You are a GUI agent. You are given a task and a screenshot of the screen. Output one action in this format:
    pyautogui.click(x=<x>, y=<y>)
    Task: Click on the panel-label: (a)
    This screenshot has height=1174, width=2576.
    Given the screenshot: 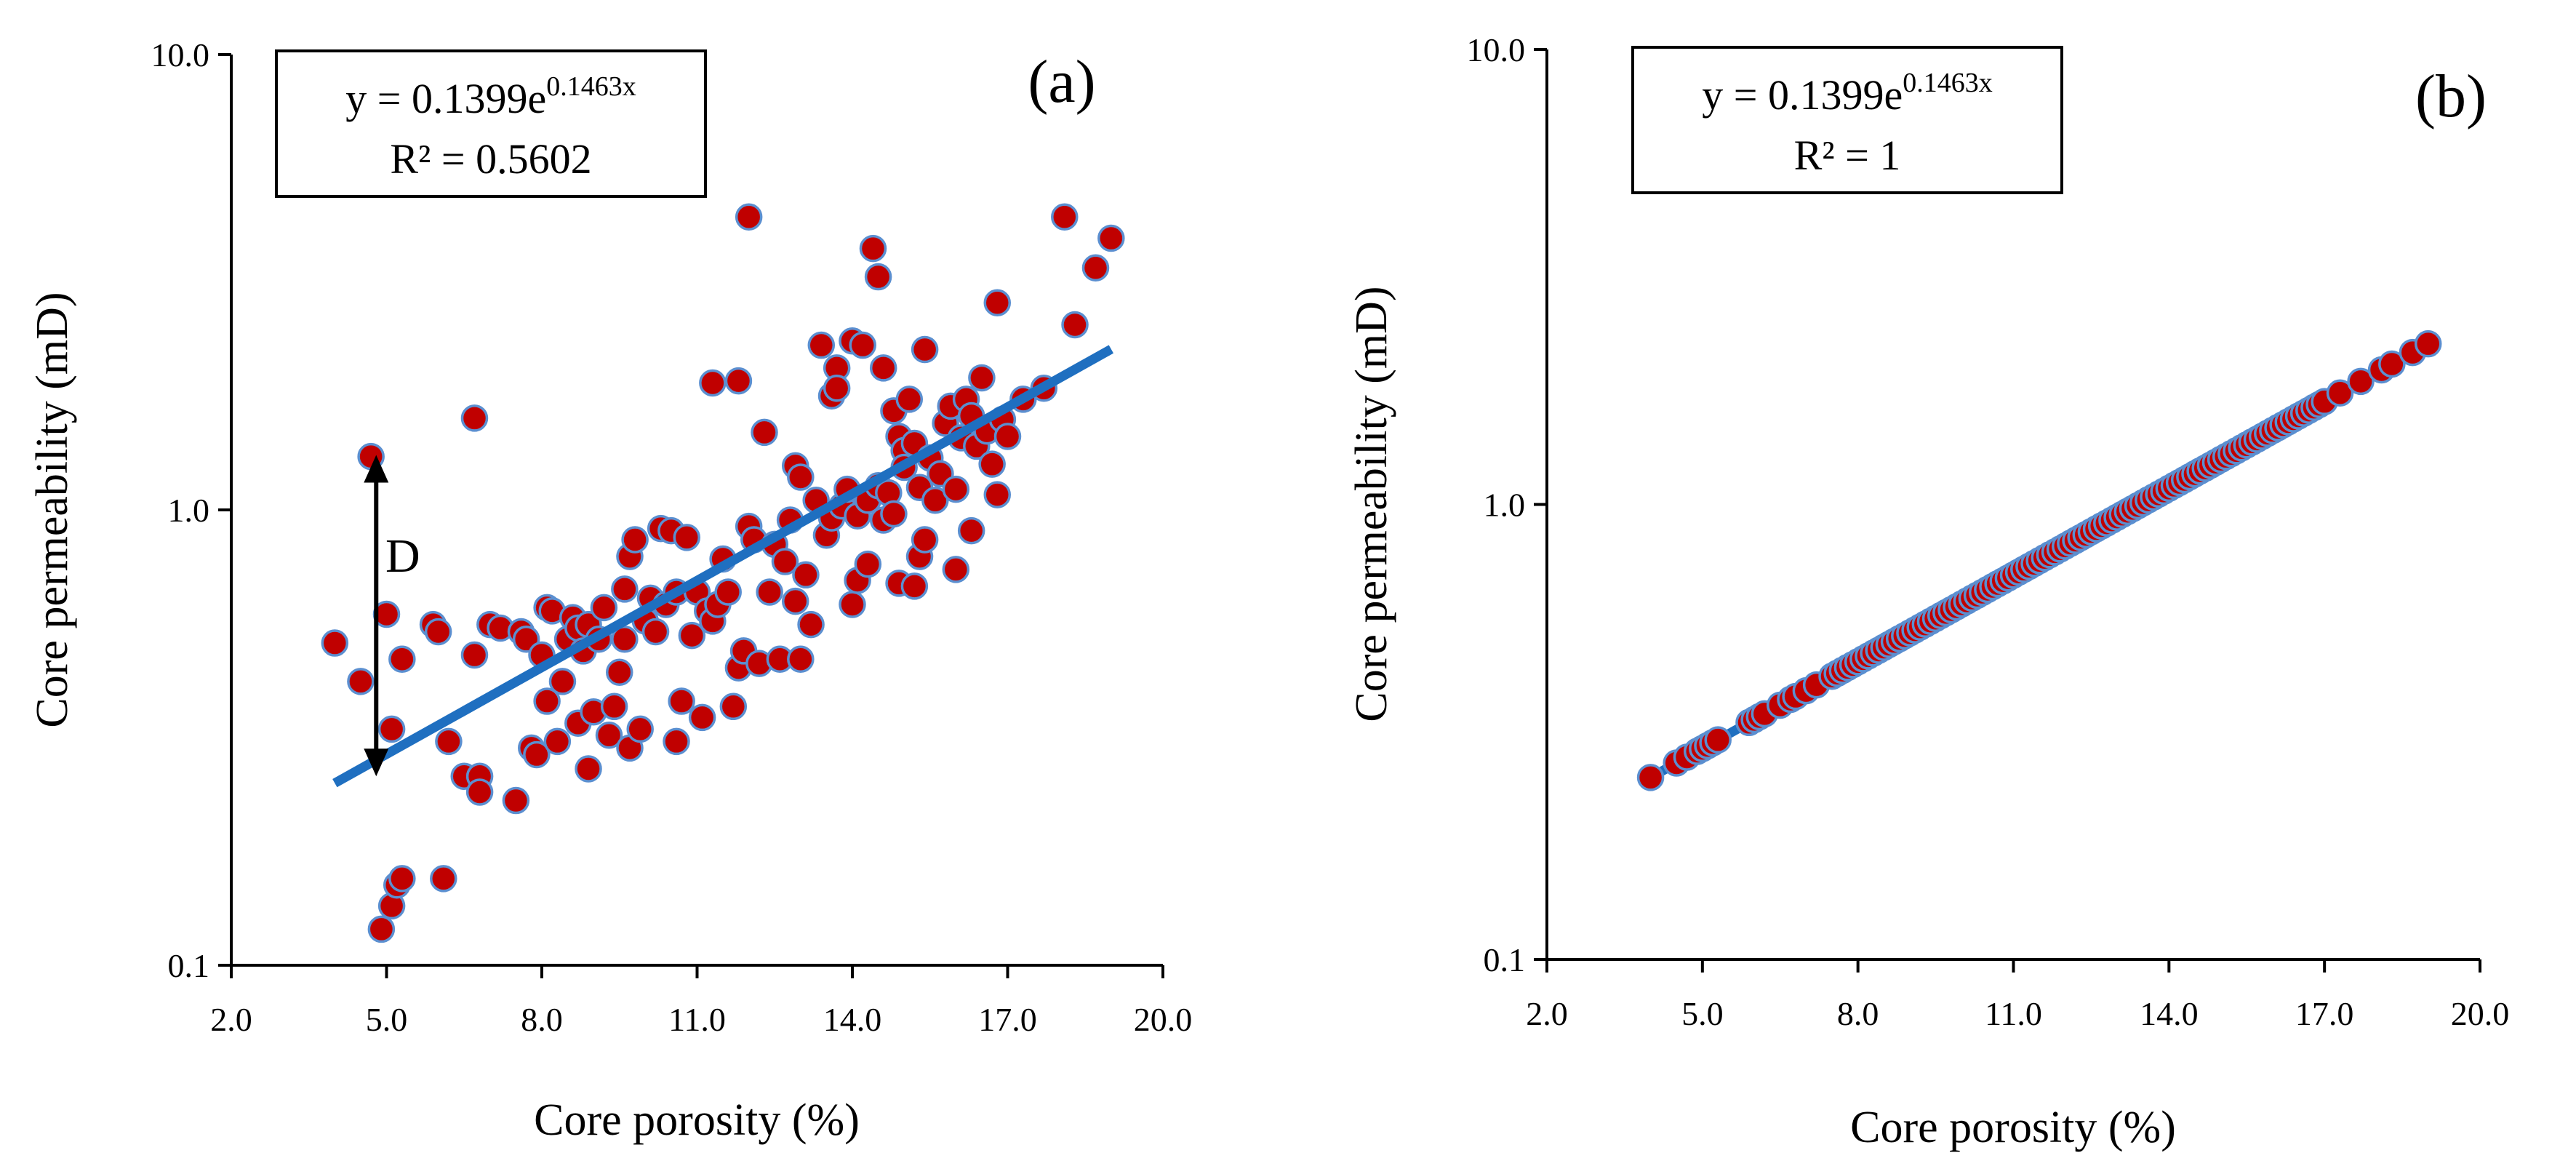 What is the action you would take?
    pyautogui.click(x=1061, y=82)
    